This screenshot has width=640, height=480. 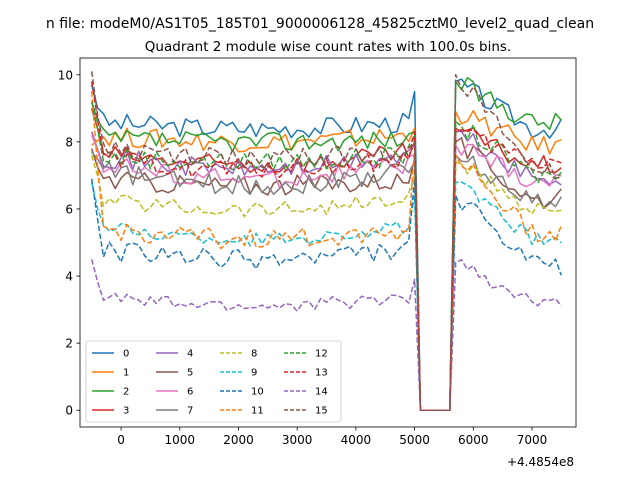 I want to click on x-tick-label: 5000, so click(x=414, y=440).